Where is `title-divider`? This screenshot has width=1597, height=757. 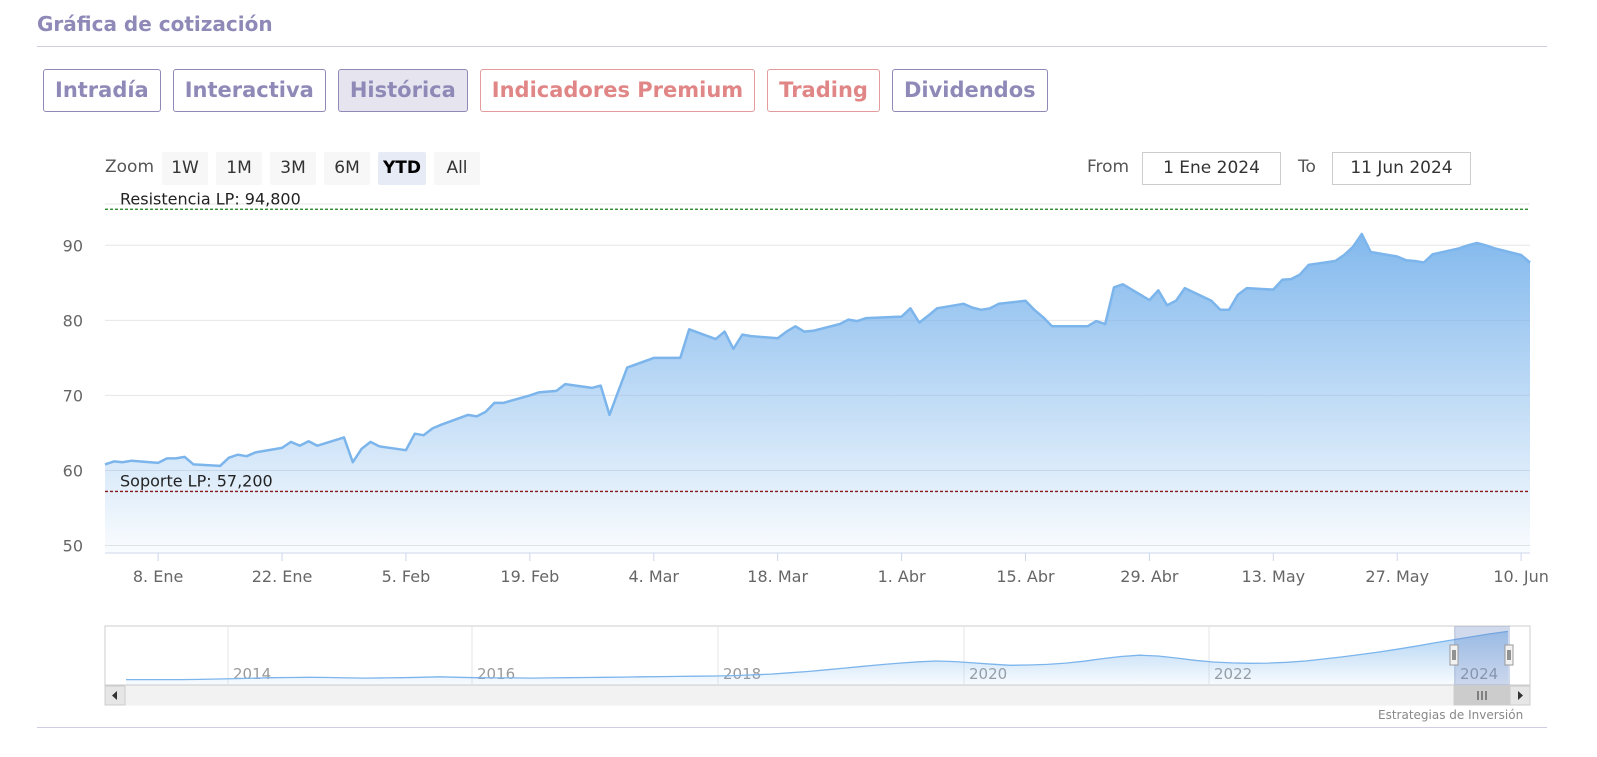 title-divider is located at coordinates (792, 46).